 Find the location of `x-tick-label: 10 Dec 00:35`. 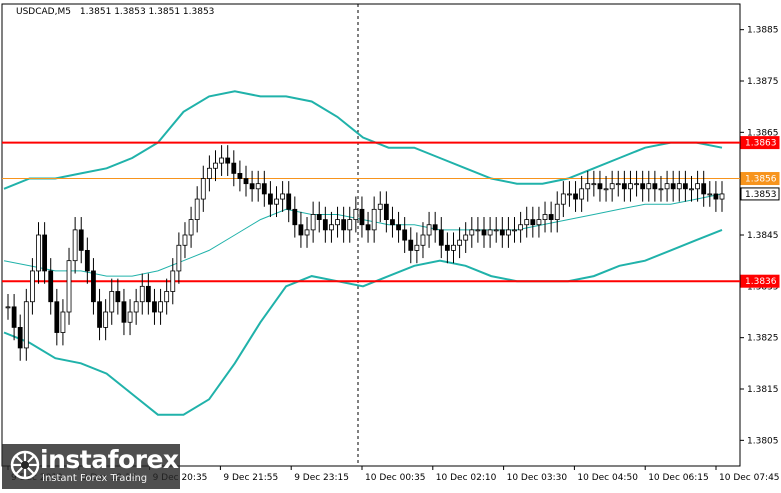

x-tick-label: 10 Dec 00:35 is located at coordinates (395, 478).